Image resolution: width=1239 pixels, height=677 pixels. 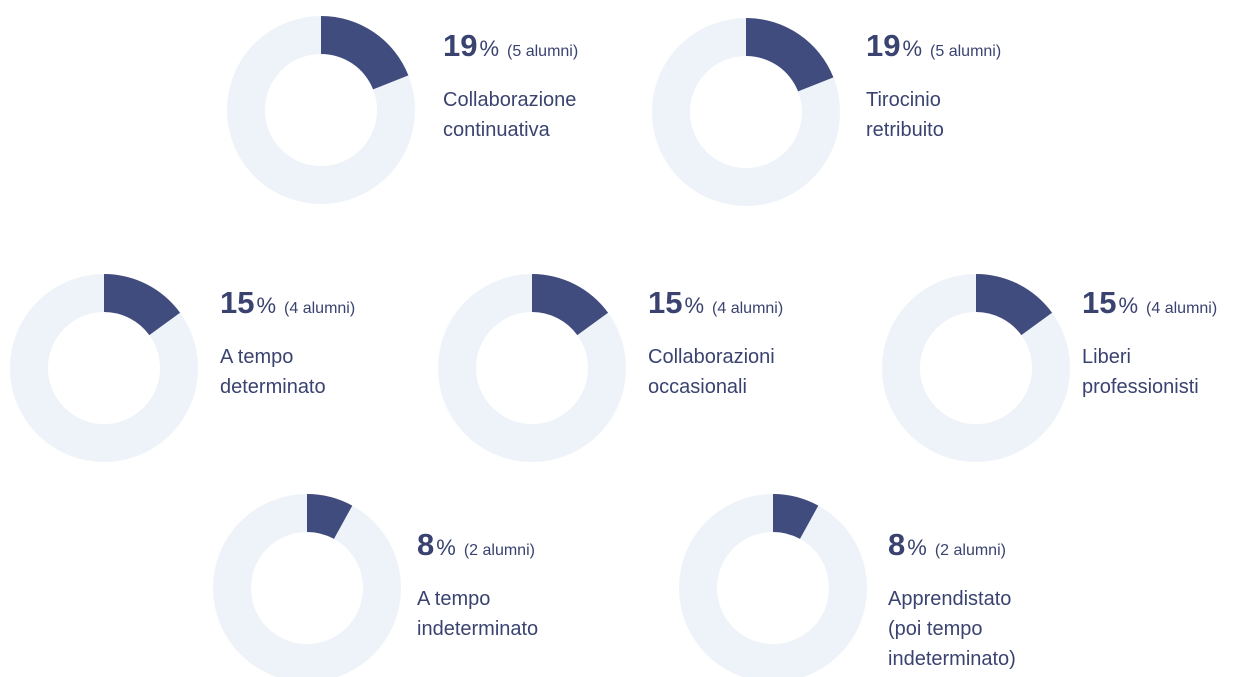 What do you see at coordinates (905, 130) in the screenshot?
I see `category-label: retribuito` at bounding box center [905, 130].